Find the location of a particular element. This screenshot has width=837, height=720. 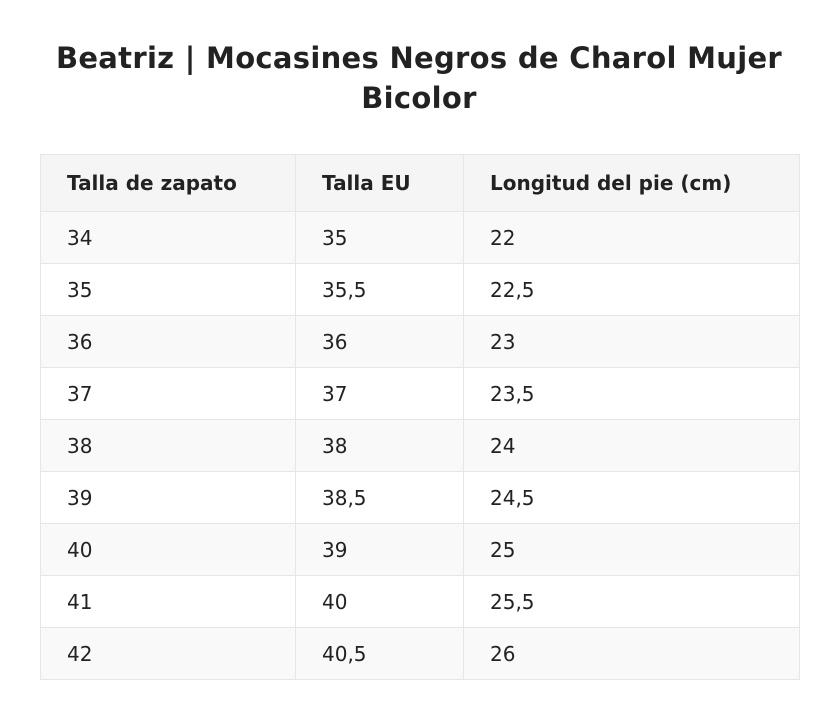

cell-shoe-size: 36 is located at coordinates (168, 341).